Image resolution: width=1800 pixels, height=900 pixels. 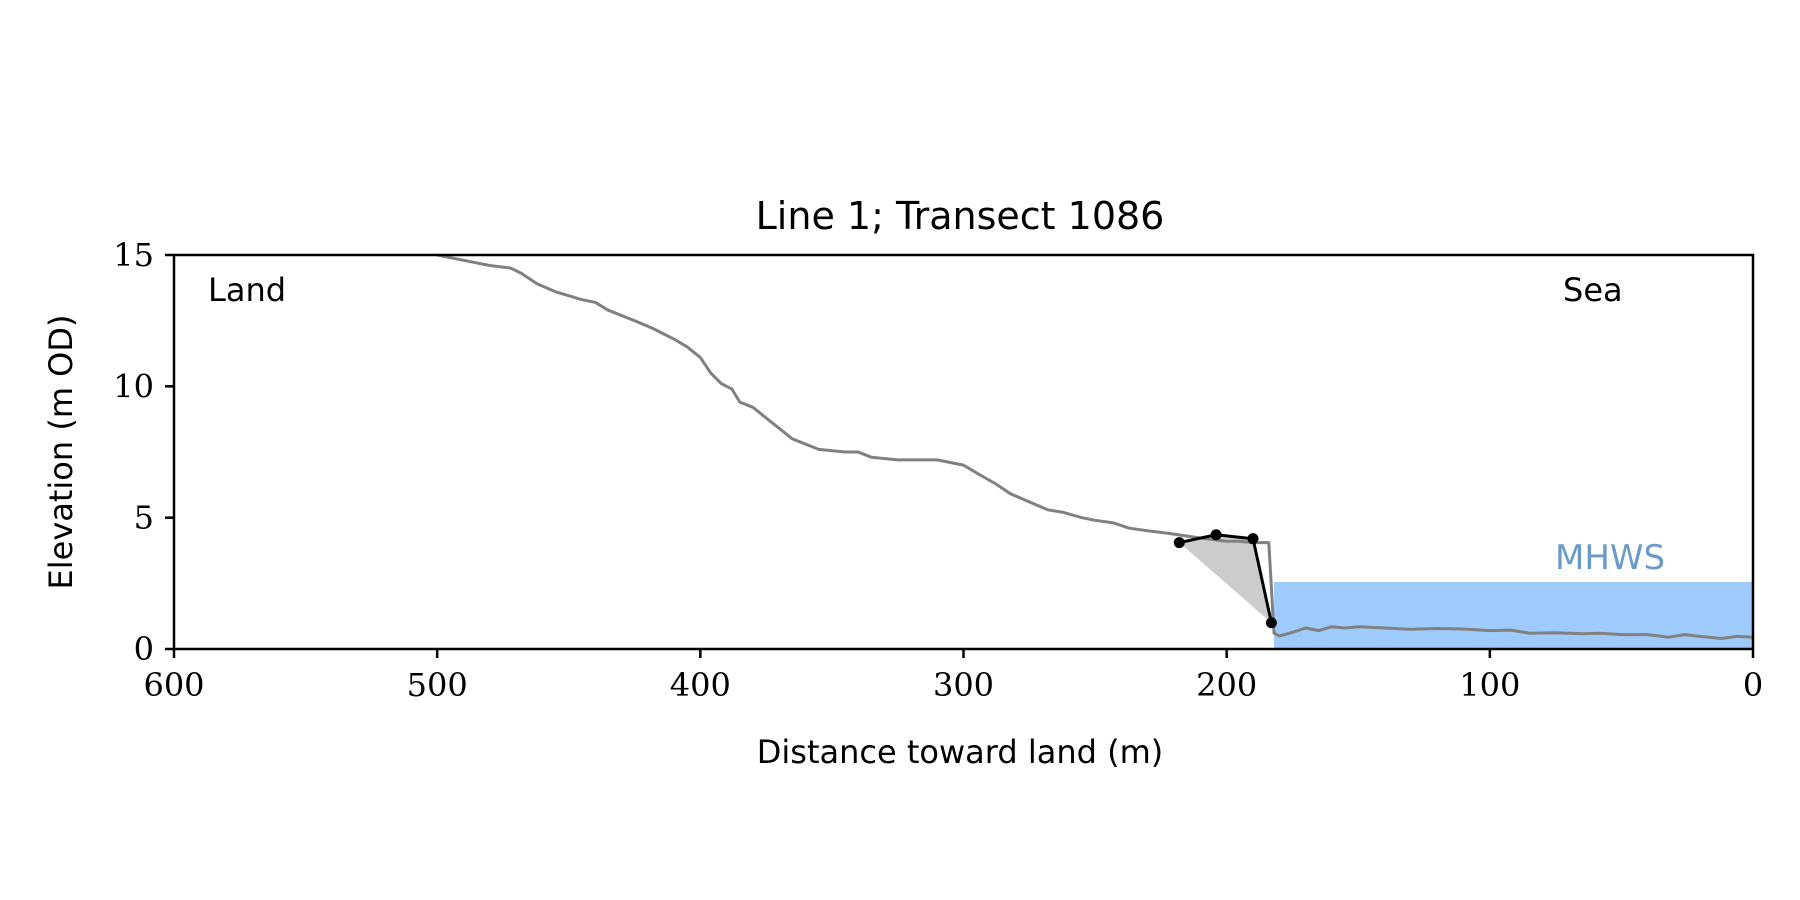 What do you see at coordinates (133, 255) in the screenshot?
I see `y-tick-label: 15` at bounding box center [133, 255].